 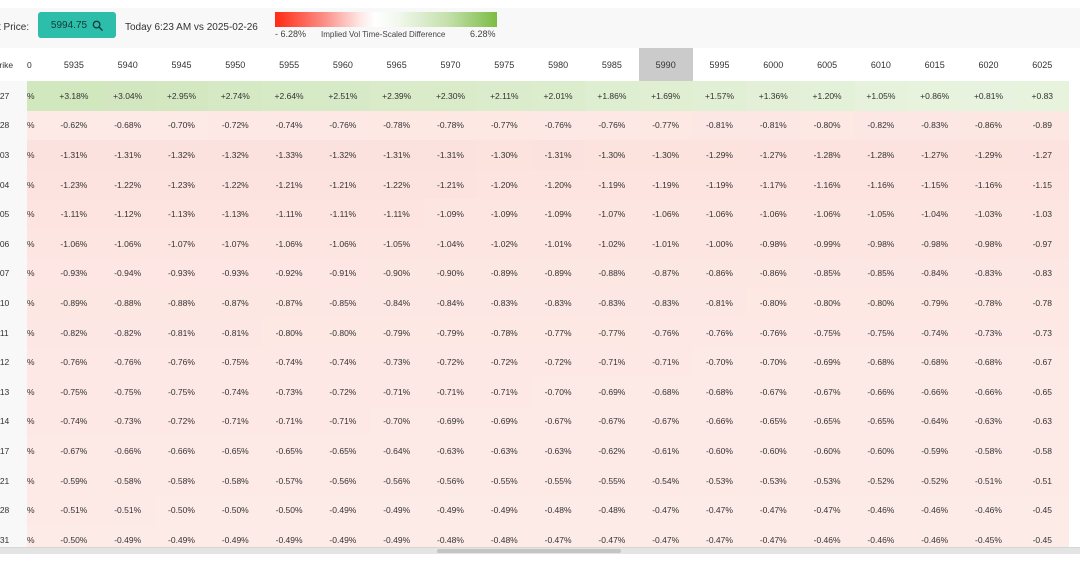 I want to click on heatmap-cell: -0.90%, so click(x=396, y=273).